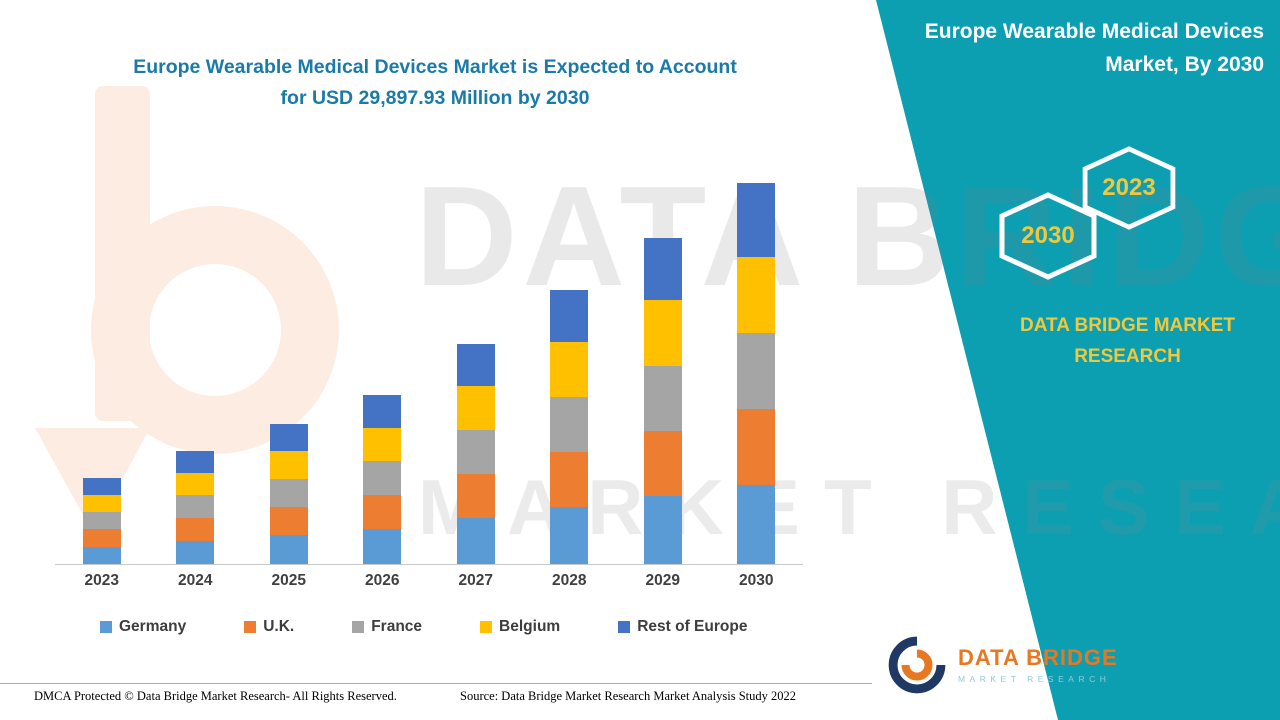 The width and height of the screenshot is (1280, 720). What do you see at coordinates (101, 580) in the screenshot?
I see `x-axis-label-2023: 2023` at bounding box center [101, 580].